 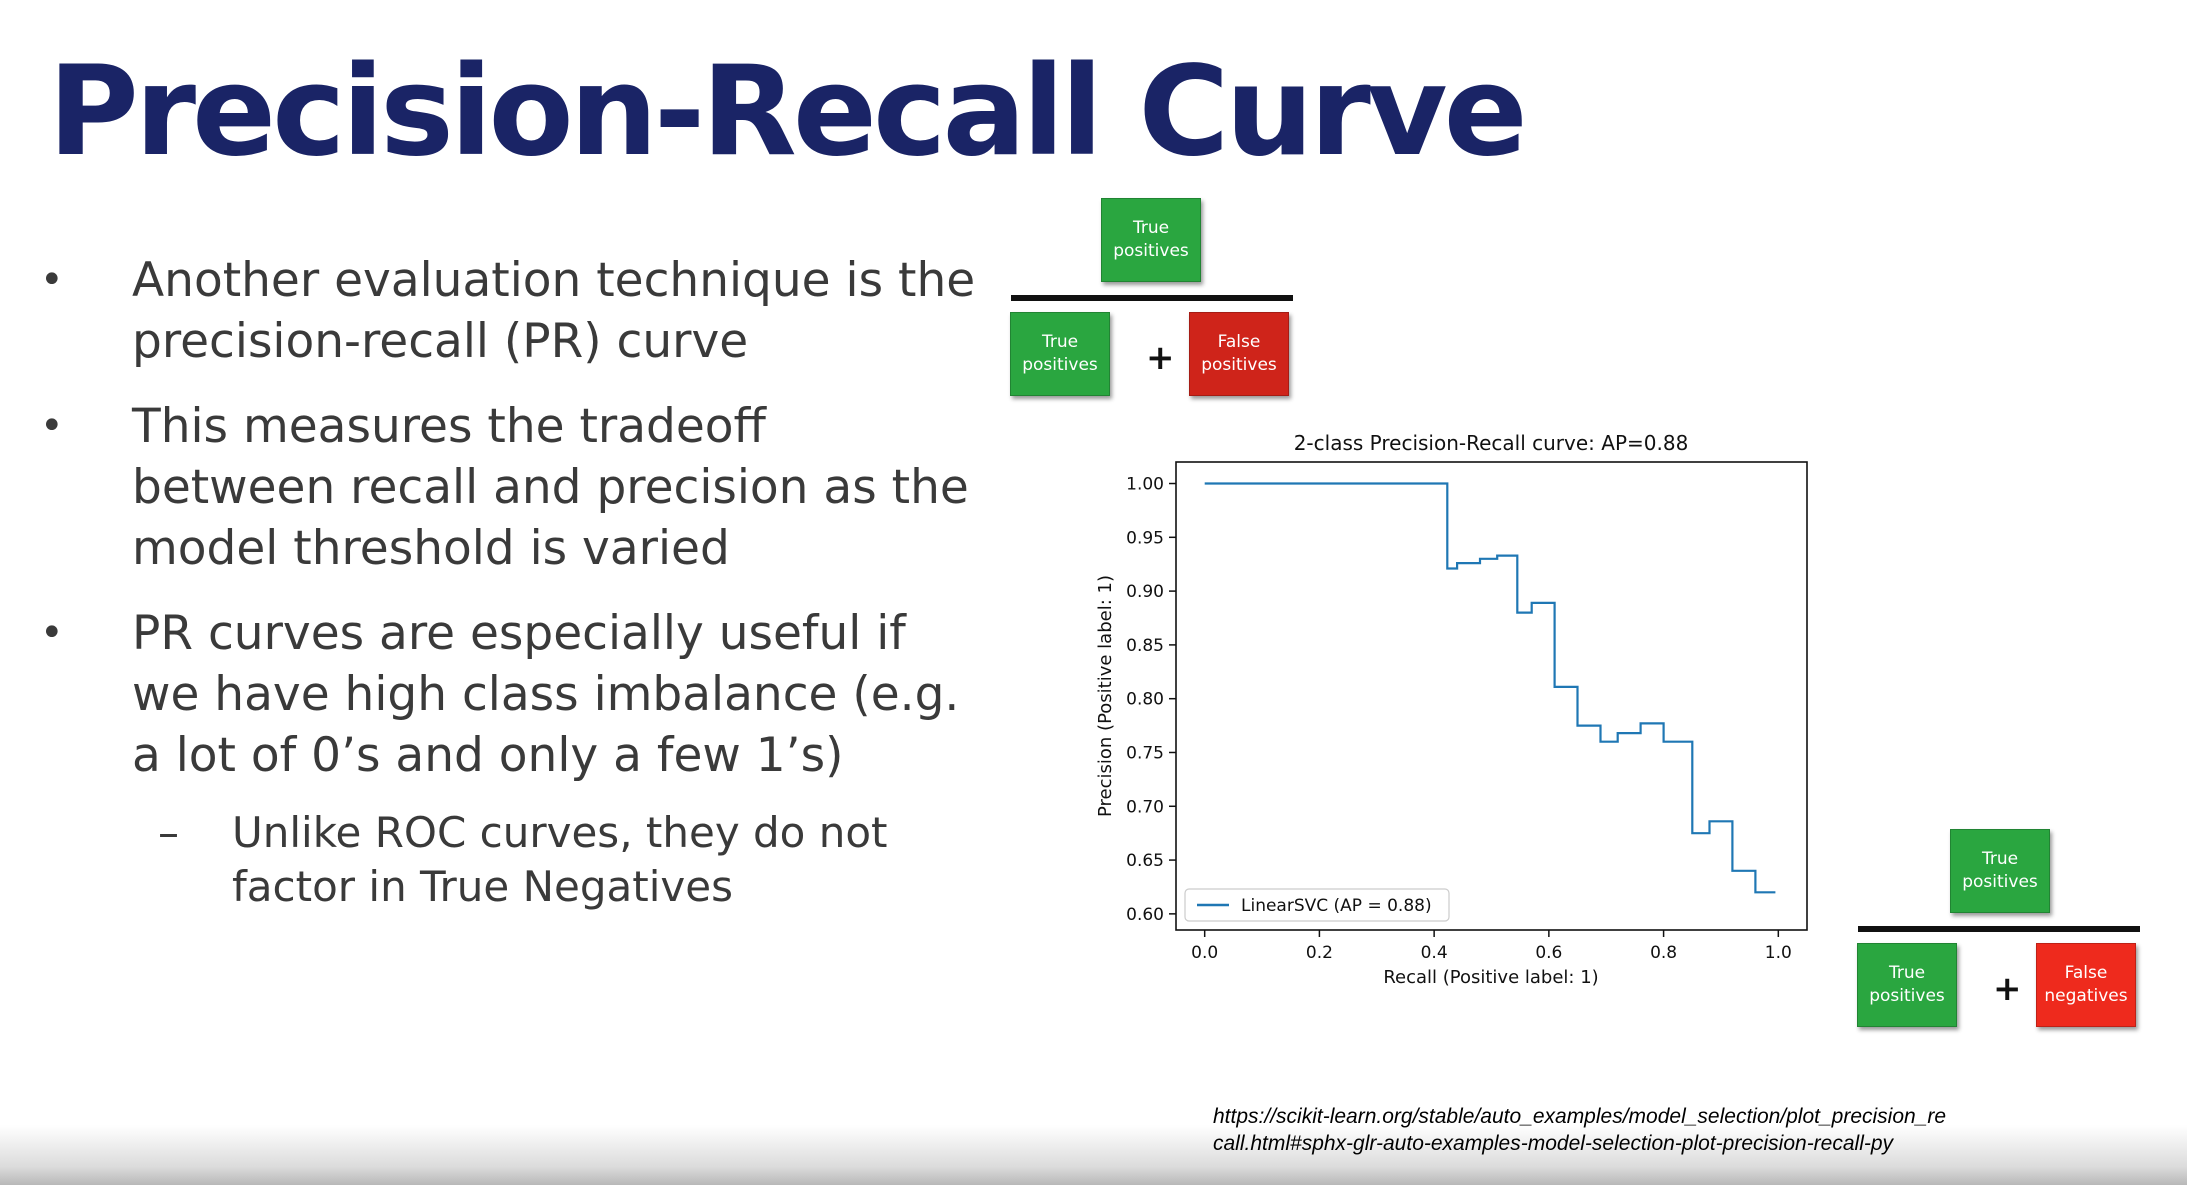 I want to click on precision-numerator-true-positives-box: True positives, so click(x=1151, y=240).